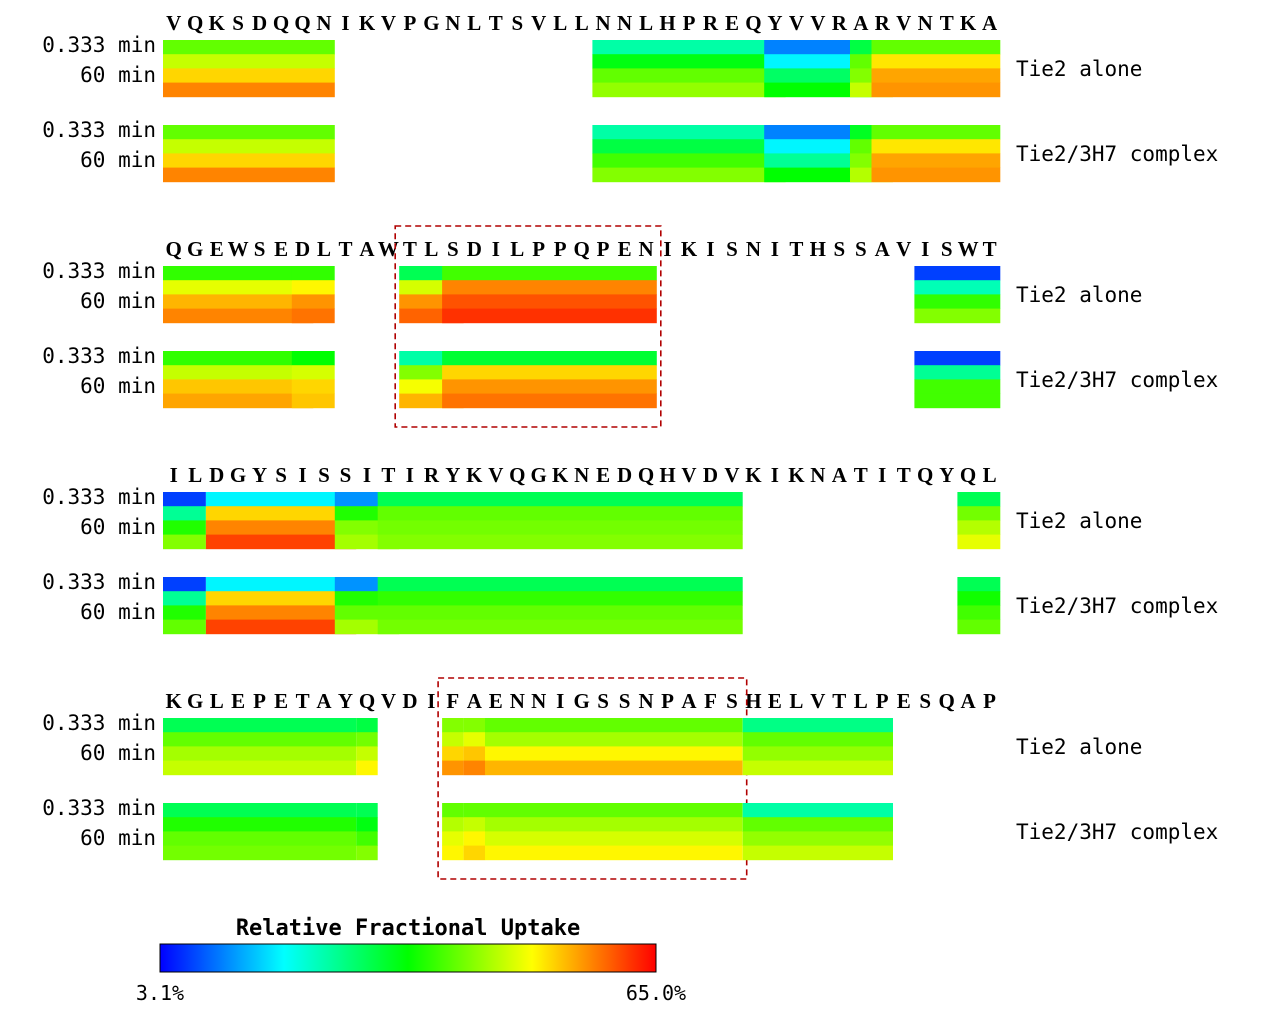  Describe the element at coordinates (1117, 154) in the screenshot. I see `state-label: Tie2/3H7 complex` at that location.